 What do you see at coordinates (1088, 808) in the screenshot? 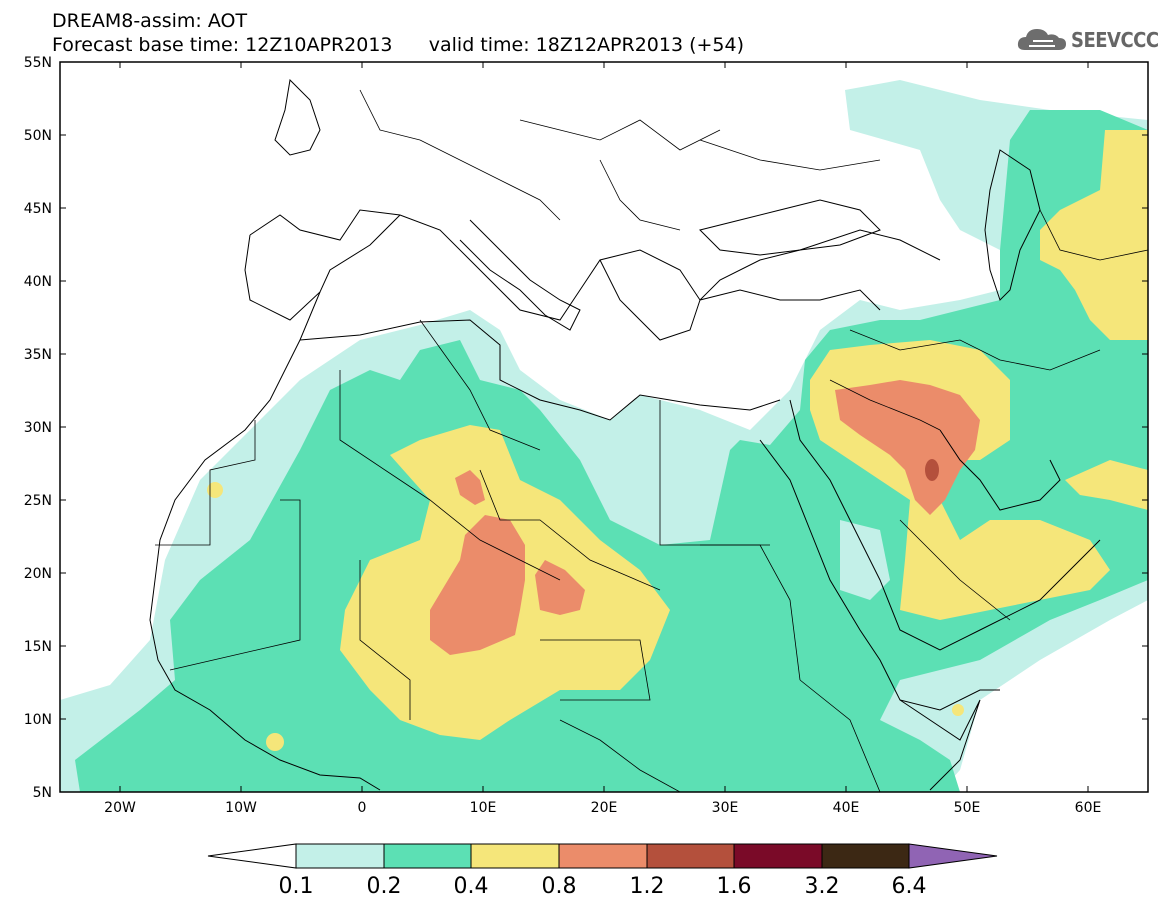
I see `lon-label-60e: 60E` at bounding box center [1088, 808].